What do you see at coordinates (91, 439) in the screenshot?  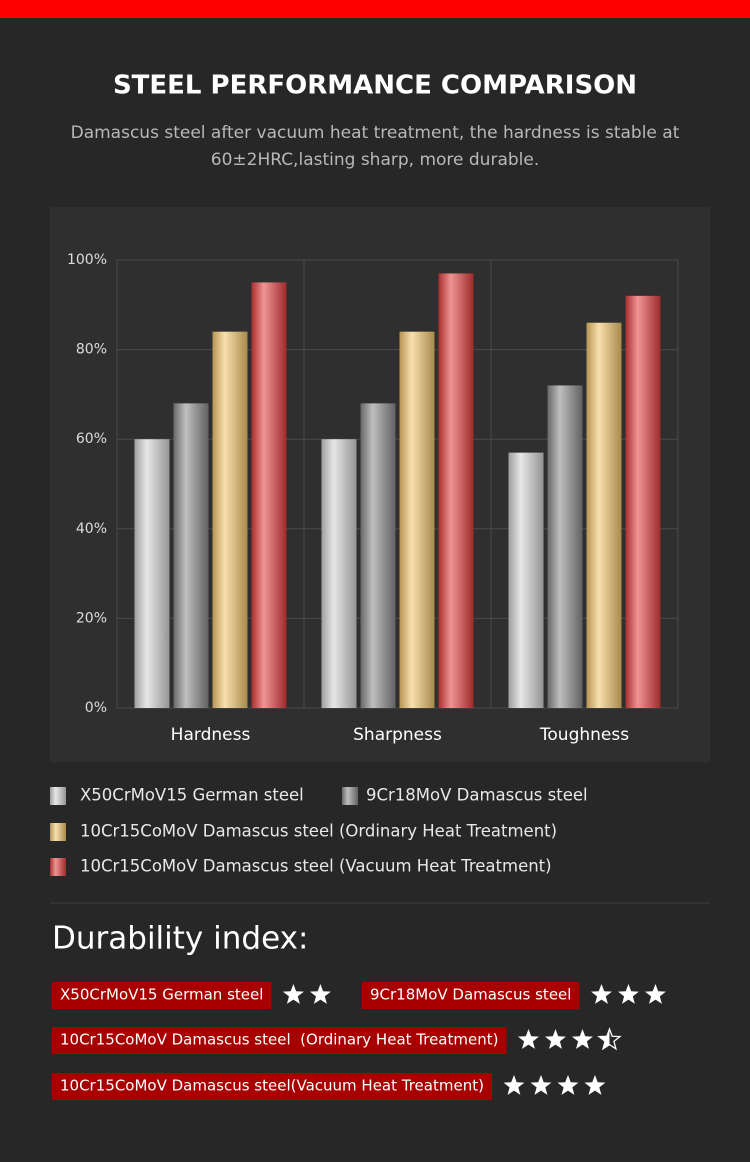 I see `y-tick-label: 60%` at bounding box center [91, 439].